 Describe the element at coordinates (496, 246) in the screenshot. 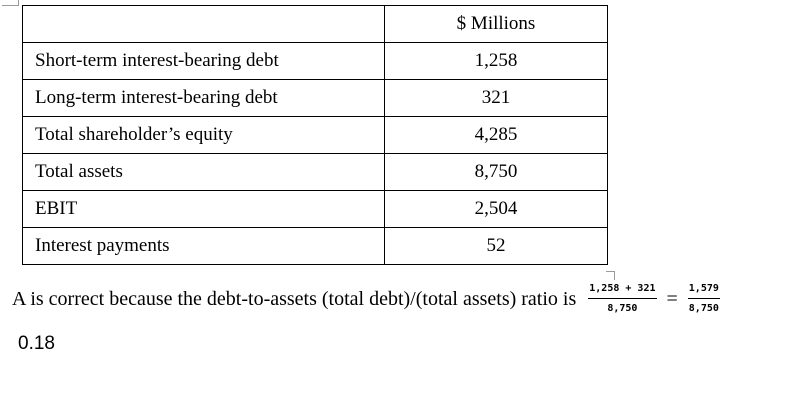

I see `row-value: 52` at that location.